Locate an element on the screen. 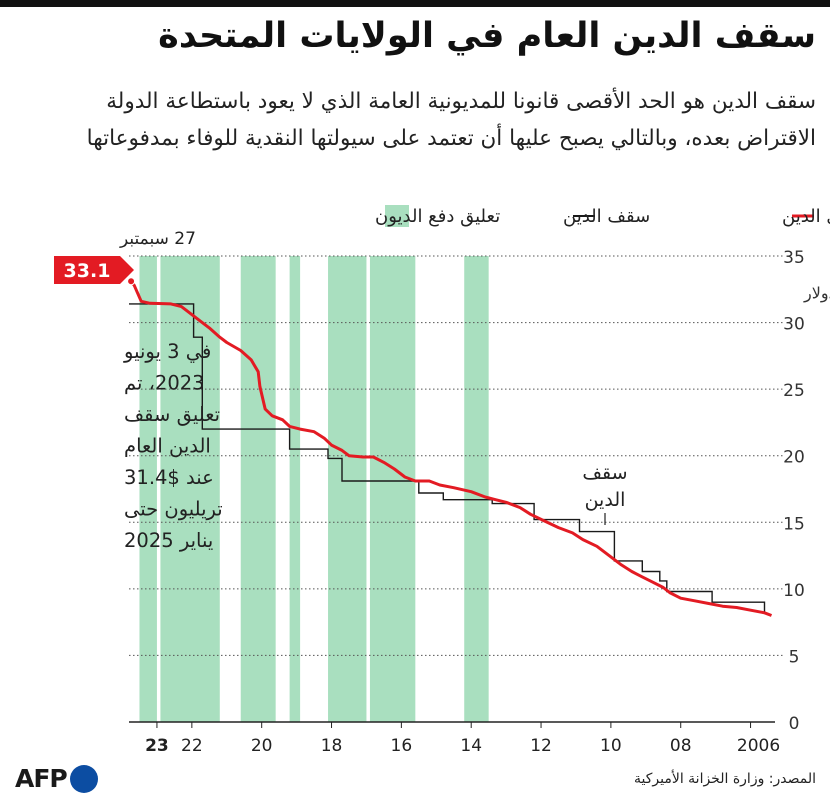  latest-date-label: 27 سبمتبر is located at coordinates (157, 239).